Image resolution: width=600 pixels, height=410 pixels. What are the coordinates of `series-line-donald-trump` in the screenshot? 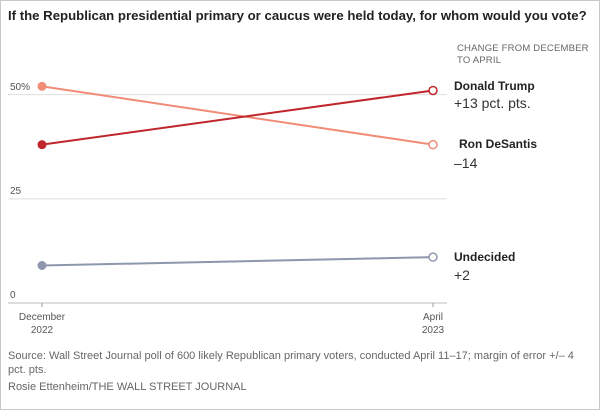 It's located at (237, 117).